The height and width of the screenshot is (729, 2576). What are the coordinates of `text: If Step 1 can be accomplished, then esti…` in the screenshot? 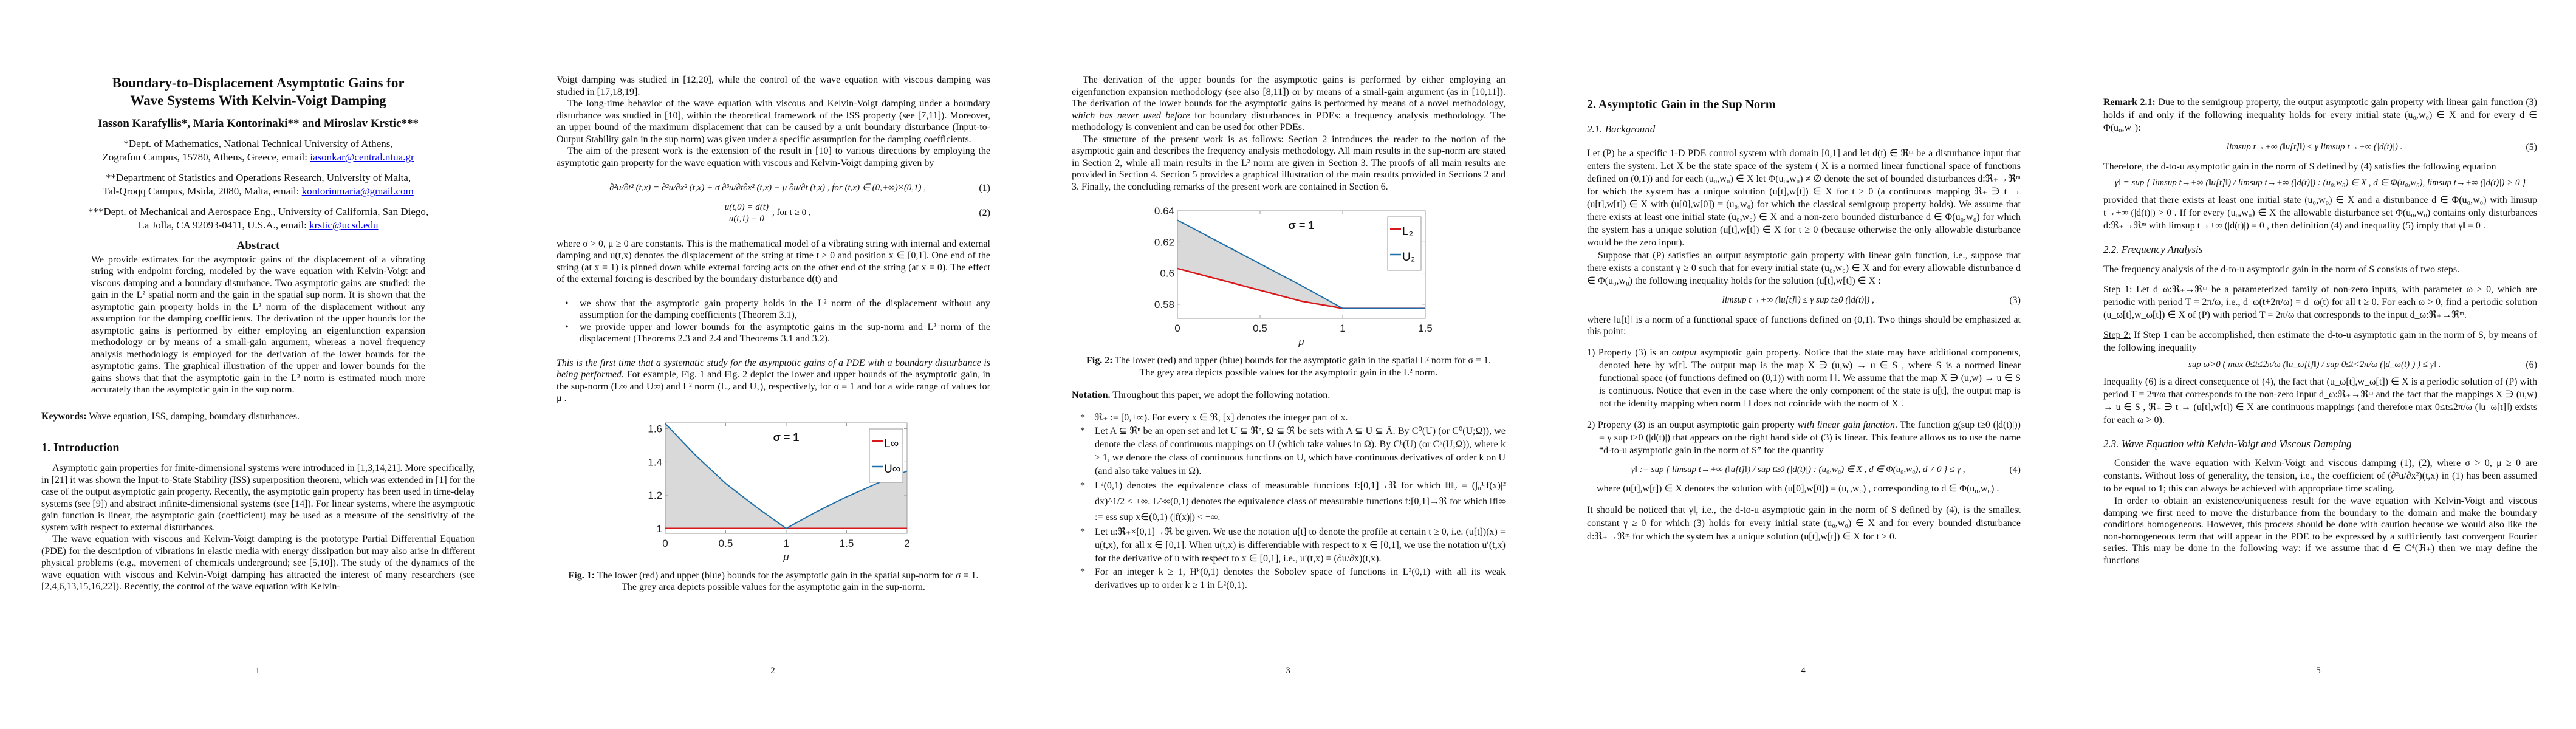 It's located at (2320, 341).